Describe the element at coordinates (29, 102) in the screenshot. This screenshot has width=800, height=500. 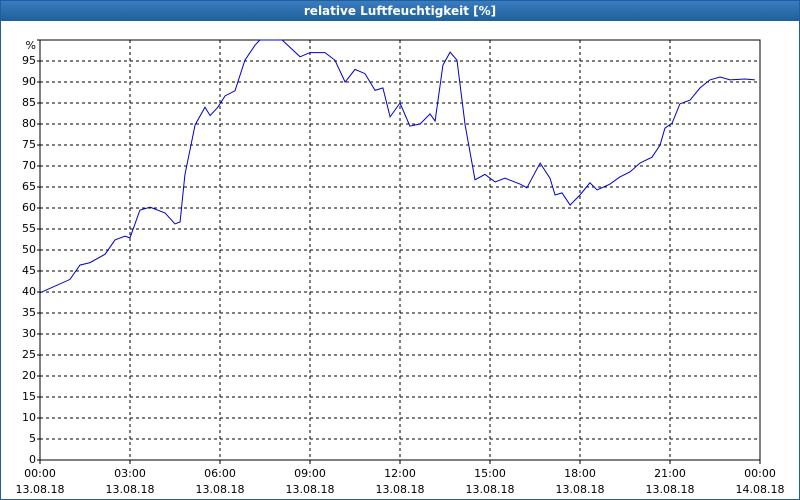
I see `y-tick-label: 85` at that location.